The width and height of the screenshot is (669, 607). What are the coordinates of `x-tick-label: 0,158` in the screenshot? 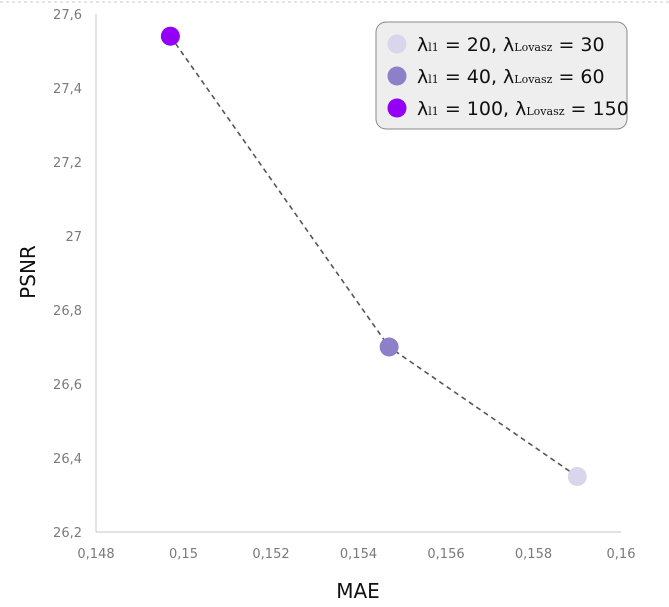 It's located at (533, 554).